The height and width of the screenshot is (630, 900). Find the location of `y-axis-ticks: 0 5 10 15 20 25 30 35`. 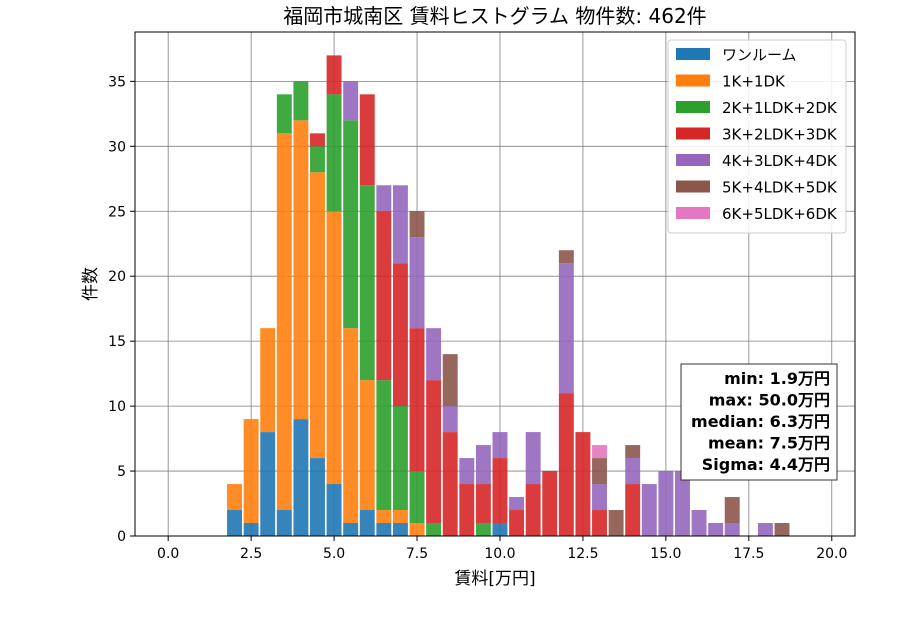

y-axis-ticks: 0 5 10 15 20 25 30 35 is located at coordinates (121, 309).